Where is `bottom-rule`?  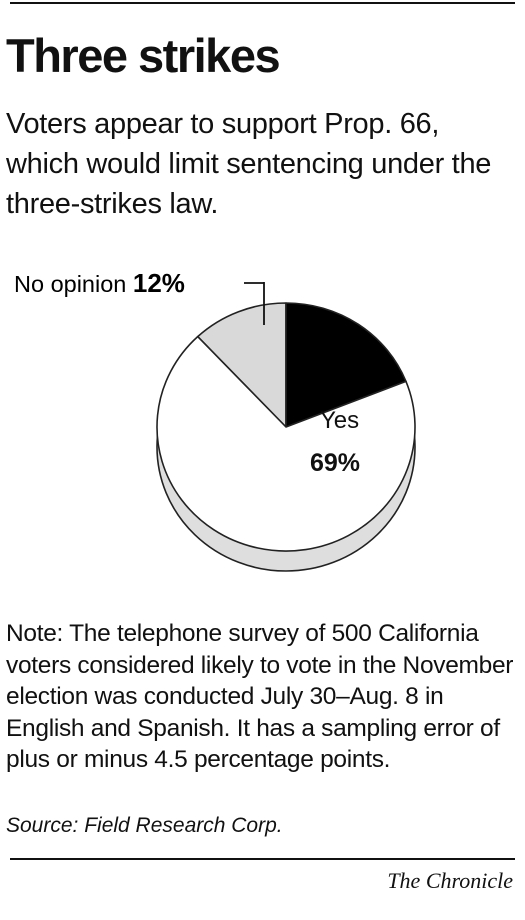
bottom-rule is located at coordinates (262, 859).